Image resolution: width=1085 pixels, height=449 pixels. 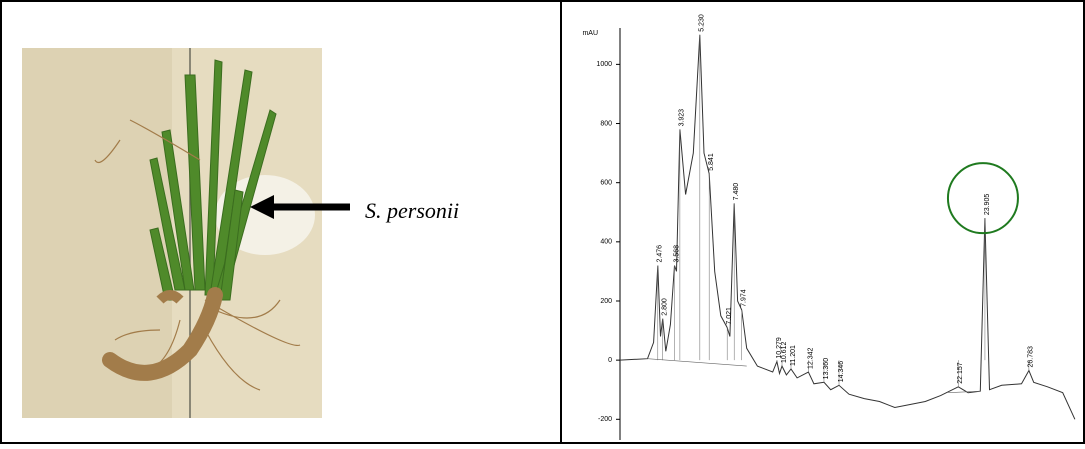 What do you see at coordinates (676, 254) in the screenshot?
I see `peak-label: 3.568` at bounding box center [676, 254].